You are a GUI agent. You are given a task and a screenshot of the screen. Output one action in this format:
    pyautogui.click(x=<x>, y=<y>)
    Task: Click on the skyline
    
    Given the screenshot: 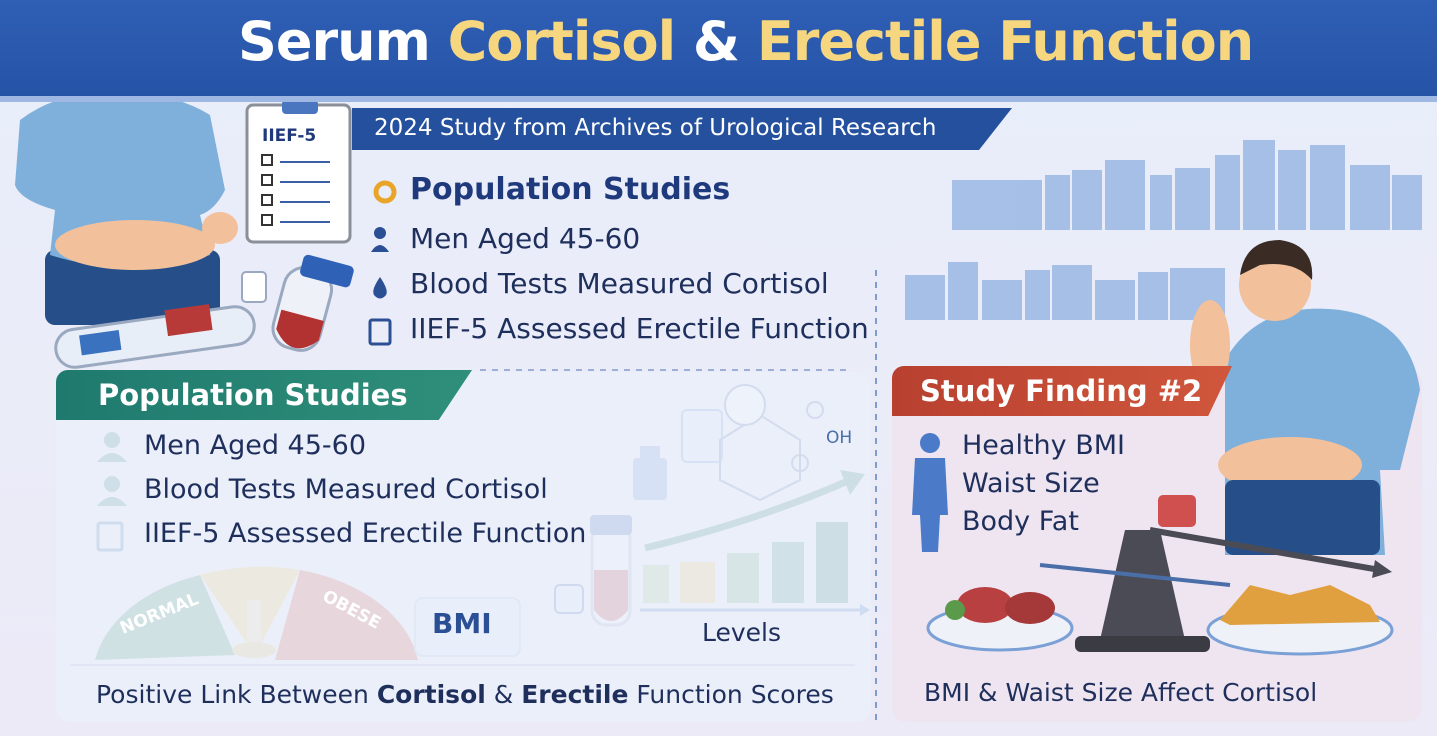 What is the action you would take?
    pyautogui.click(x=1163, y=230)
    